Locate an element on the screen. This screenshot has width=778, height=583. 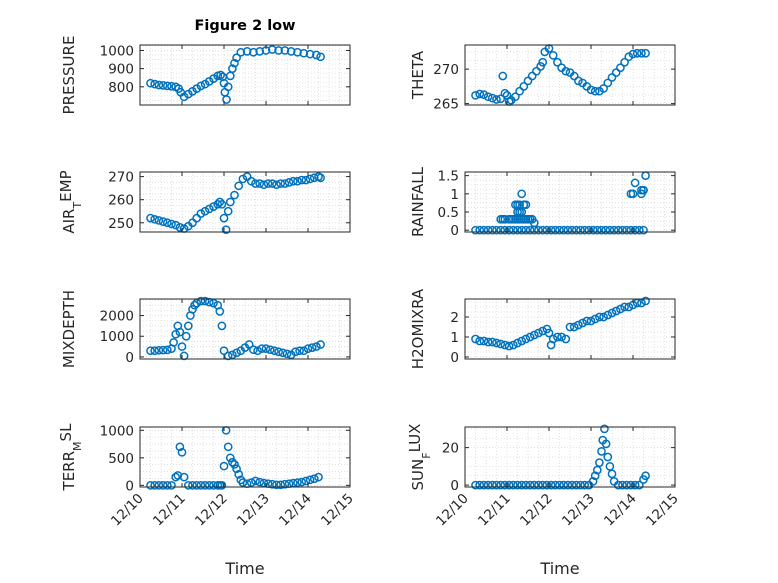
x-tick-label: 12/14 is located at coordinates (620, 510).